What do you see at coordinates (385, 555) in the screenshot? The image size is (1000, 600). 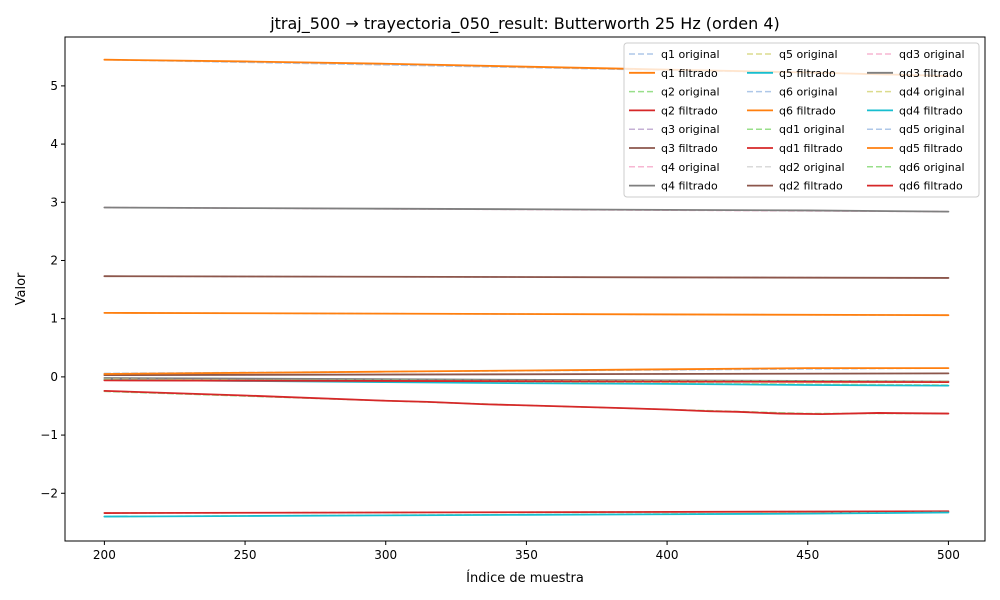 I see `x-tick-label: 300` at bounding box center [385, 555].